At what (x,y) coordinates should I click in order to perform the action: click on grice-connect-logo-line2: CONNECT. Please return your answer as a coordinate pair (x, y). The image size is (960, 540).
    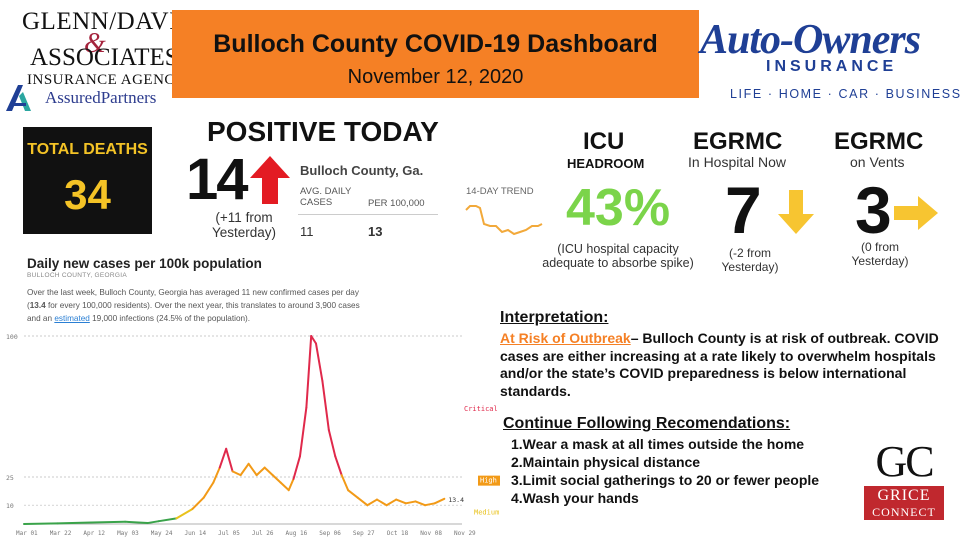
    Looking at the image, I should click on (904, 512).